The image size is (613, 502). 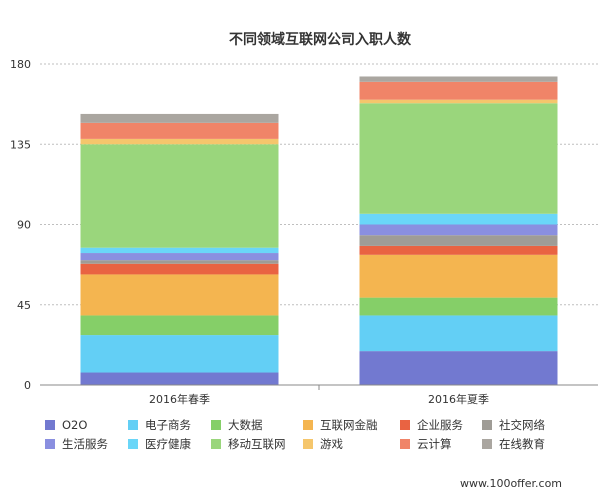 What do you see at coordinates (331, 444) in the screenshot?
I see `legend-label: 游戏` at bounding box center [331, 444].